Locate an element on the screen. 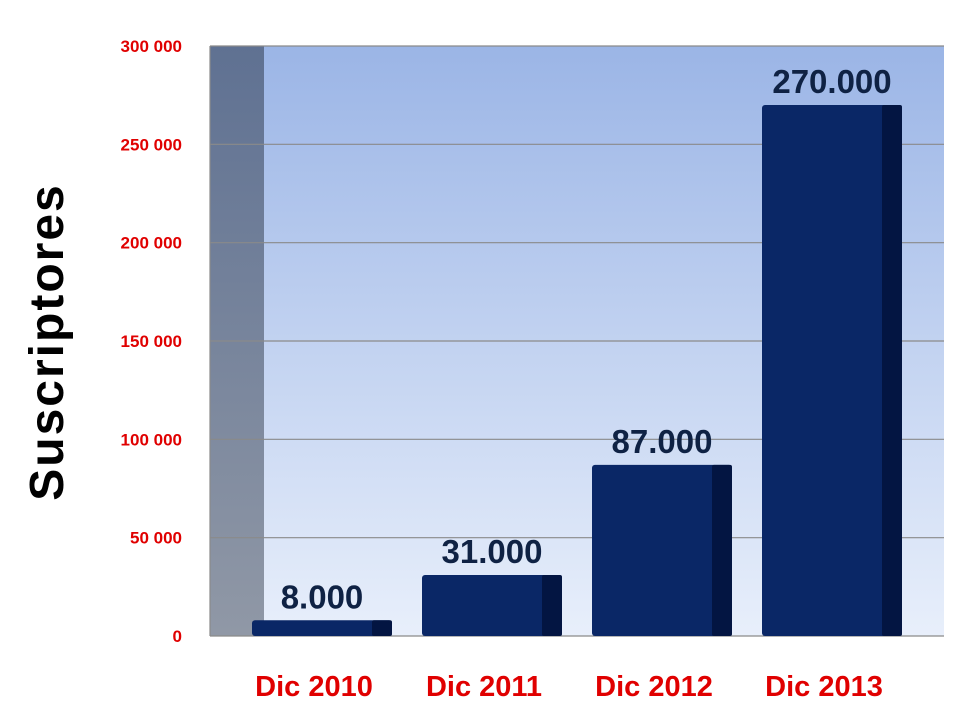  y-axis-title: Suscriptores is located at coordinates (47, 341).